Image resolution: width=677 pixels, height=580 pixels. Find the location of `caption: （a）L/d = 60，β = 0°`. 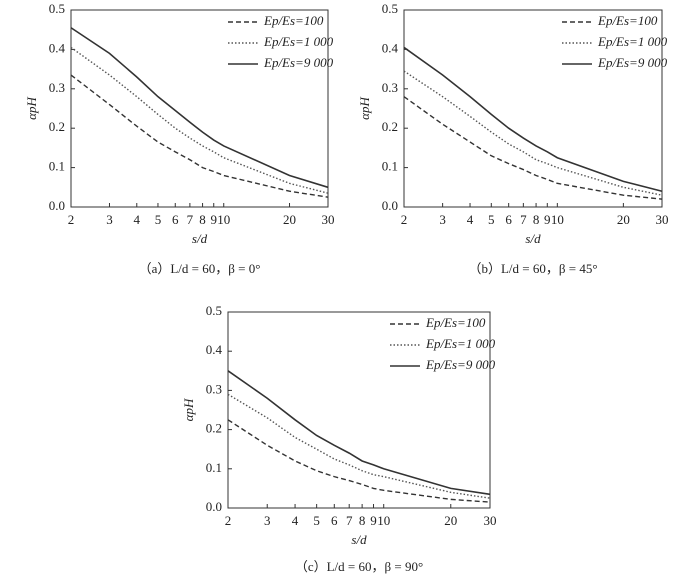

caption: （a）L/d = 60，β = 0° is located at coordinates (200, 268).